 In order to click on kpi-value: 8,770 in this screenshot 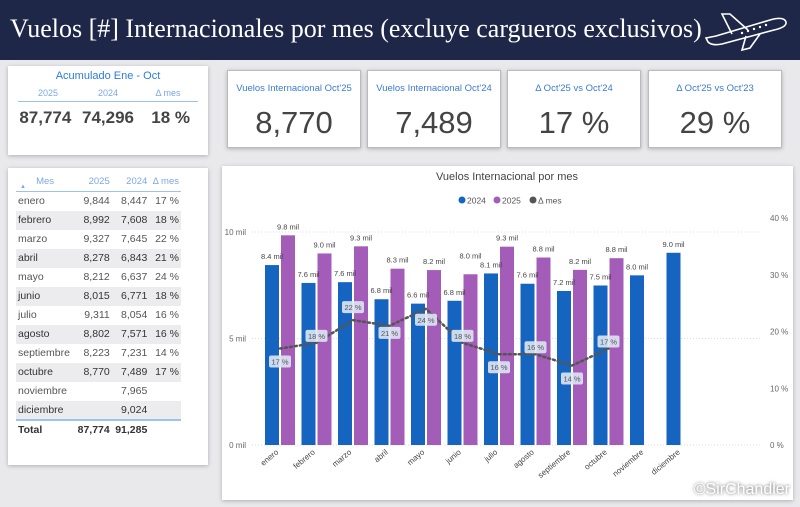, I will do `click(294, 122)`.